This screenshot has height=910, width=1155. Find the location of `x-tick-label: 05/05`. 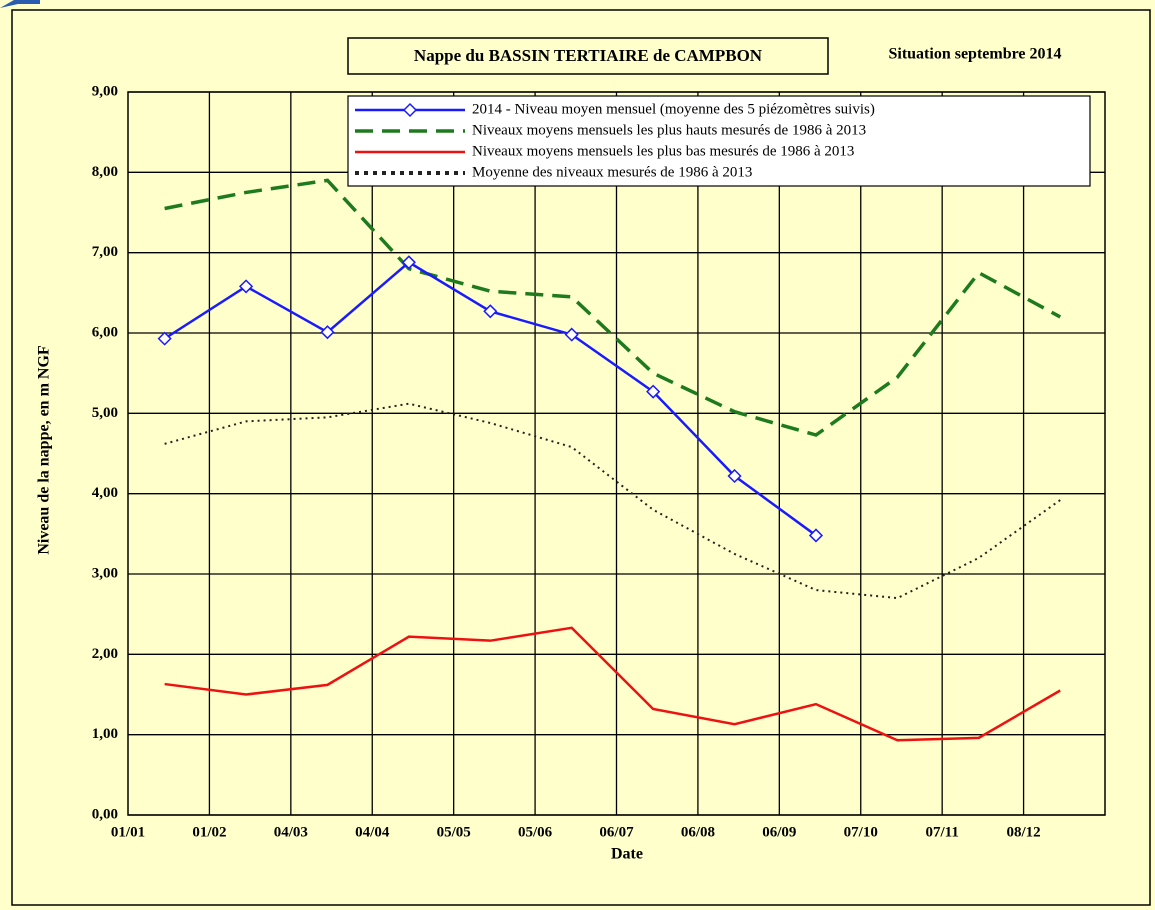

x-tick-label: 05/05 is located at coordinates (454, 832).